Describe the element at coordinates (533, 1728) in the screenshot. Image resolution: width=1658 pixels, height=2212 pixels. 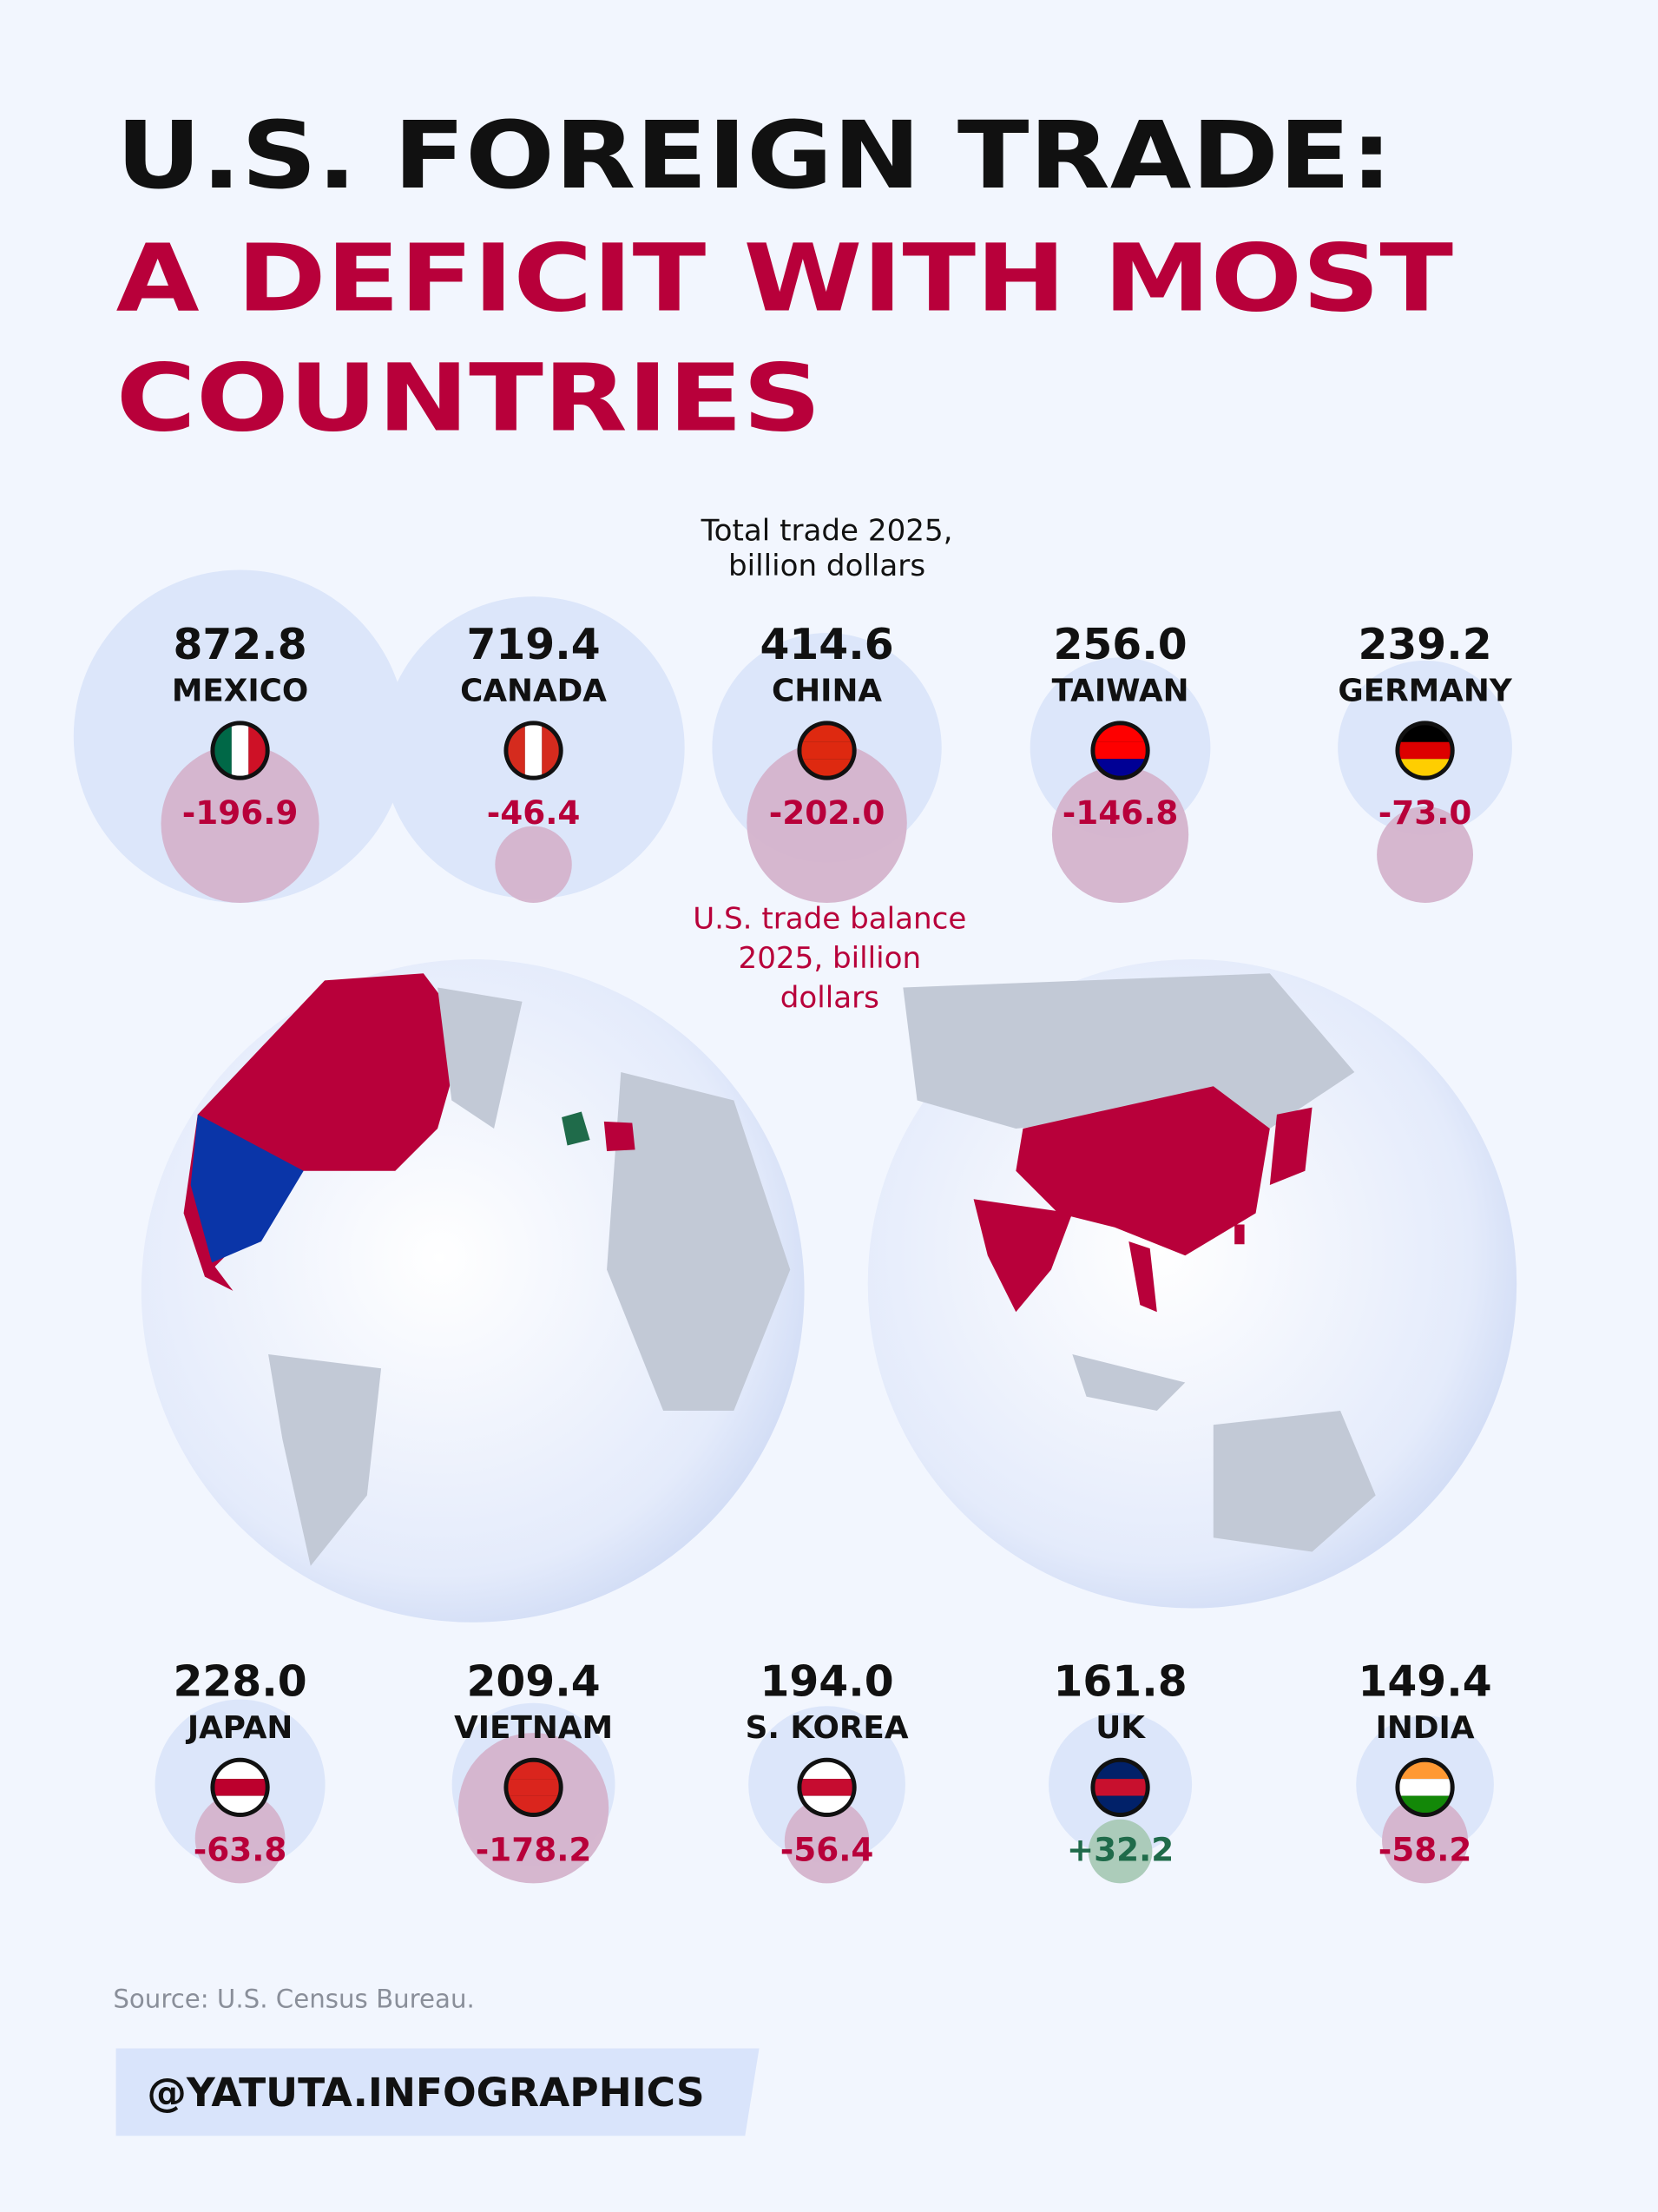
I see `country-name: VIETNAM` at that location.